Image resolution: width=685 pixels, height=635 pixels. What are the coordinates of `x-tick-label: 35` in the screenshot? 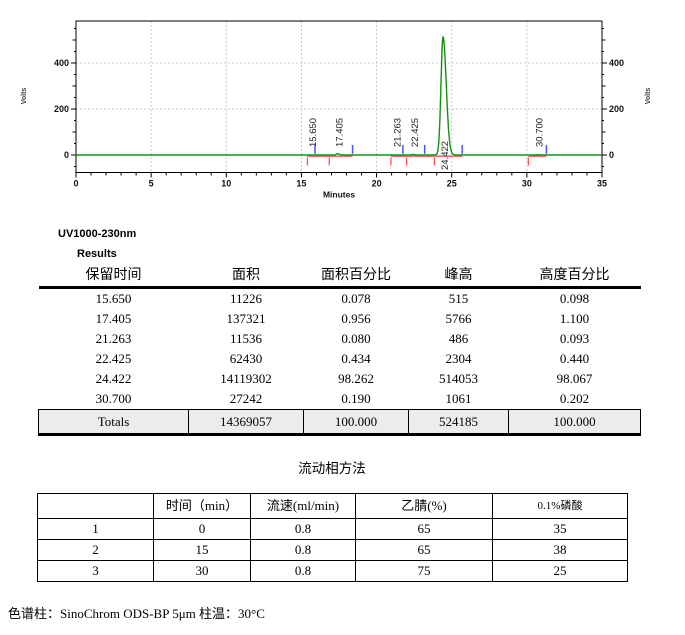 It's located at (602, 184).